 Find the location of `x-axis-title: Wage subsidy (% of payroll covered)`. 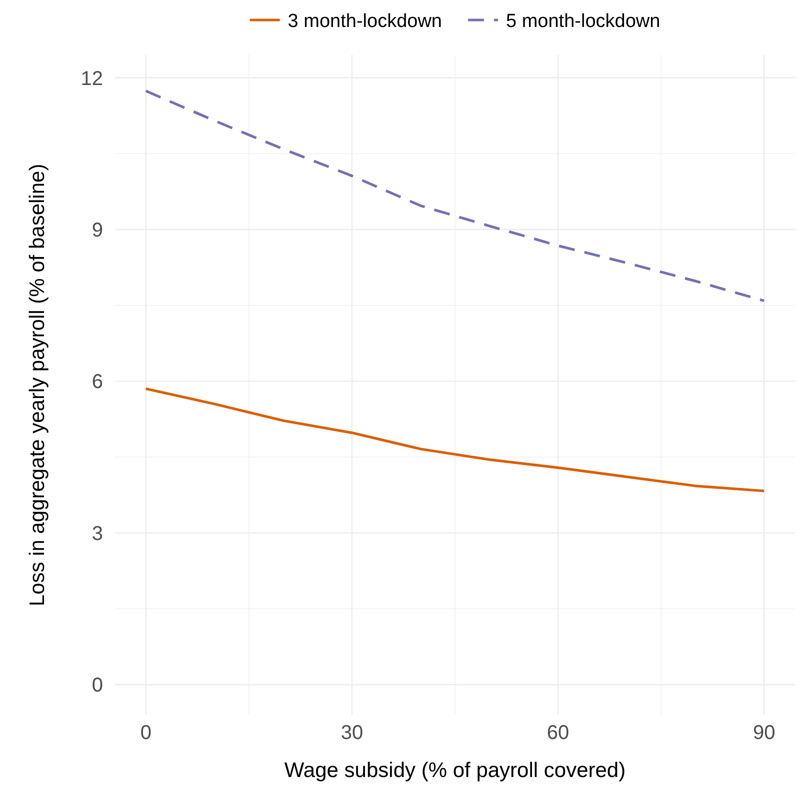

x-axis-title: Wage subsidy (% of payroll covered) is located at coordinates (455, 770).